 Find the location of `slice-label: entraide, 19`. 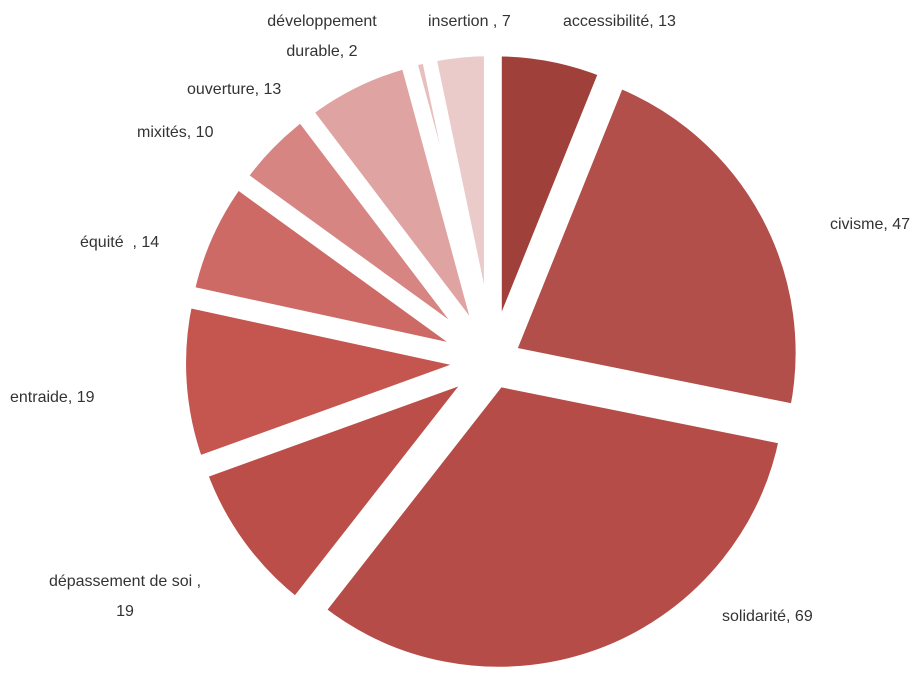

slice-label: entraide, 19 is located at coordinates (52, 397).